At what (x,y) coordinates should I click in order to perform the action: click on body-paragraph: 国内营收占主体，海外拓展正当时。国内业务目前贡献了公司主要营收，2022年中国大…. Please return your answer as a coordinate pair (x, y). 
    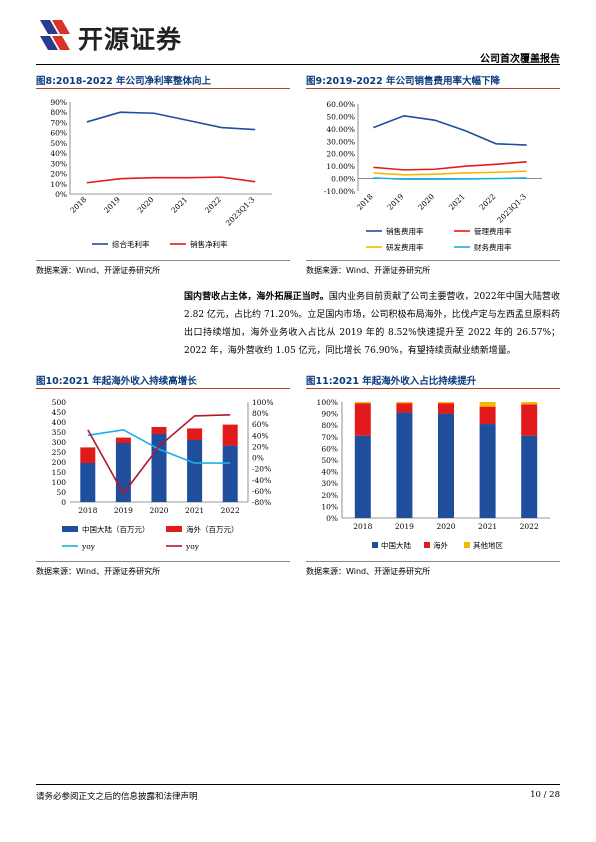
    Looking at the image, I should click on (372, 324).